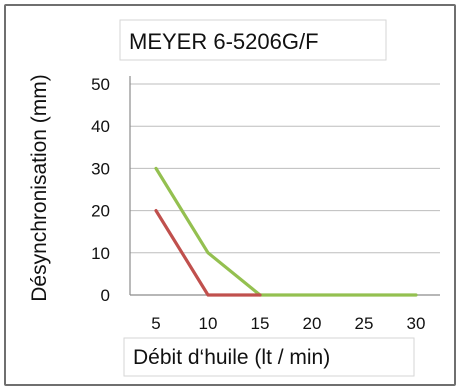 Image resolution: width=464 pixels, height=392 pixels. Describe the element at coordinates (39, 188) in the screenshot. I see `y-axis-title: Désynchronisation (mm)` at that location.